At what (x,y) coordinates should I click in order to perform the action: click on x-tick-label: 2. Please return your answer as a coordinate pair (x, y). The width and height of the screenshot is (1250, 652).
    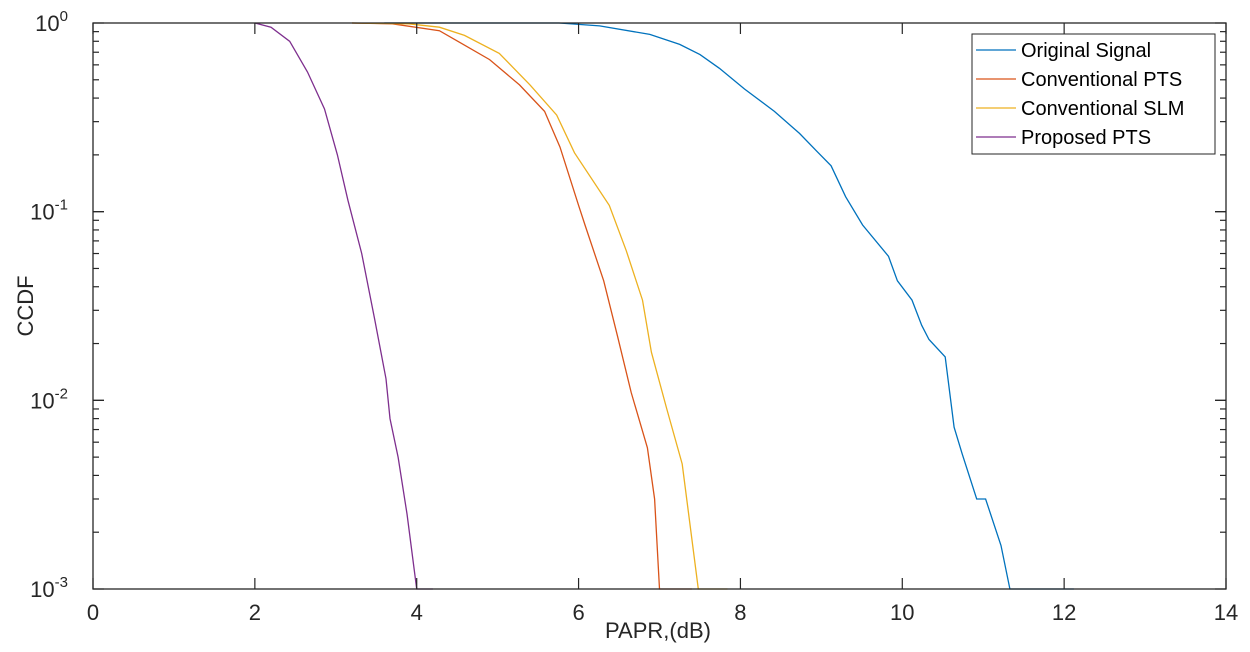
    Looking at the image, I should click on (255, 612).